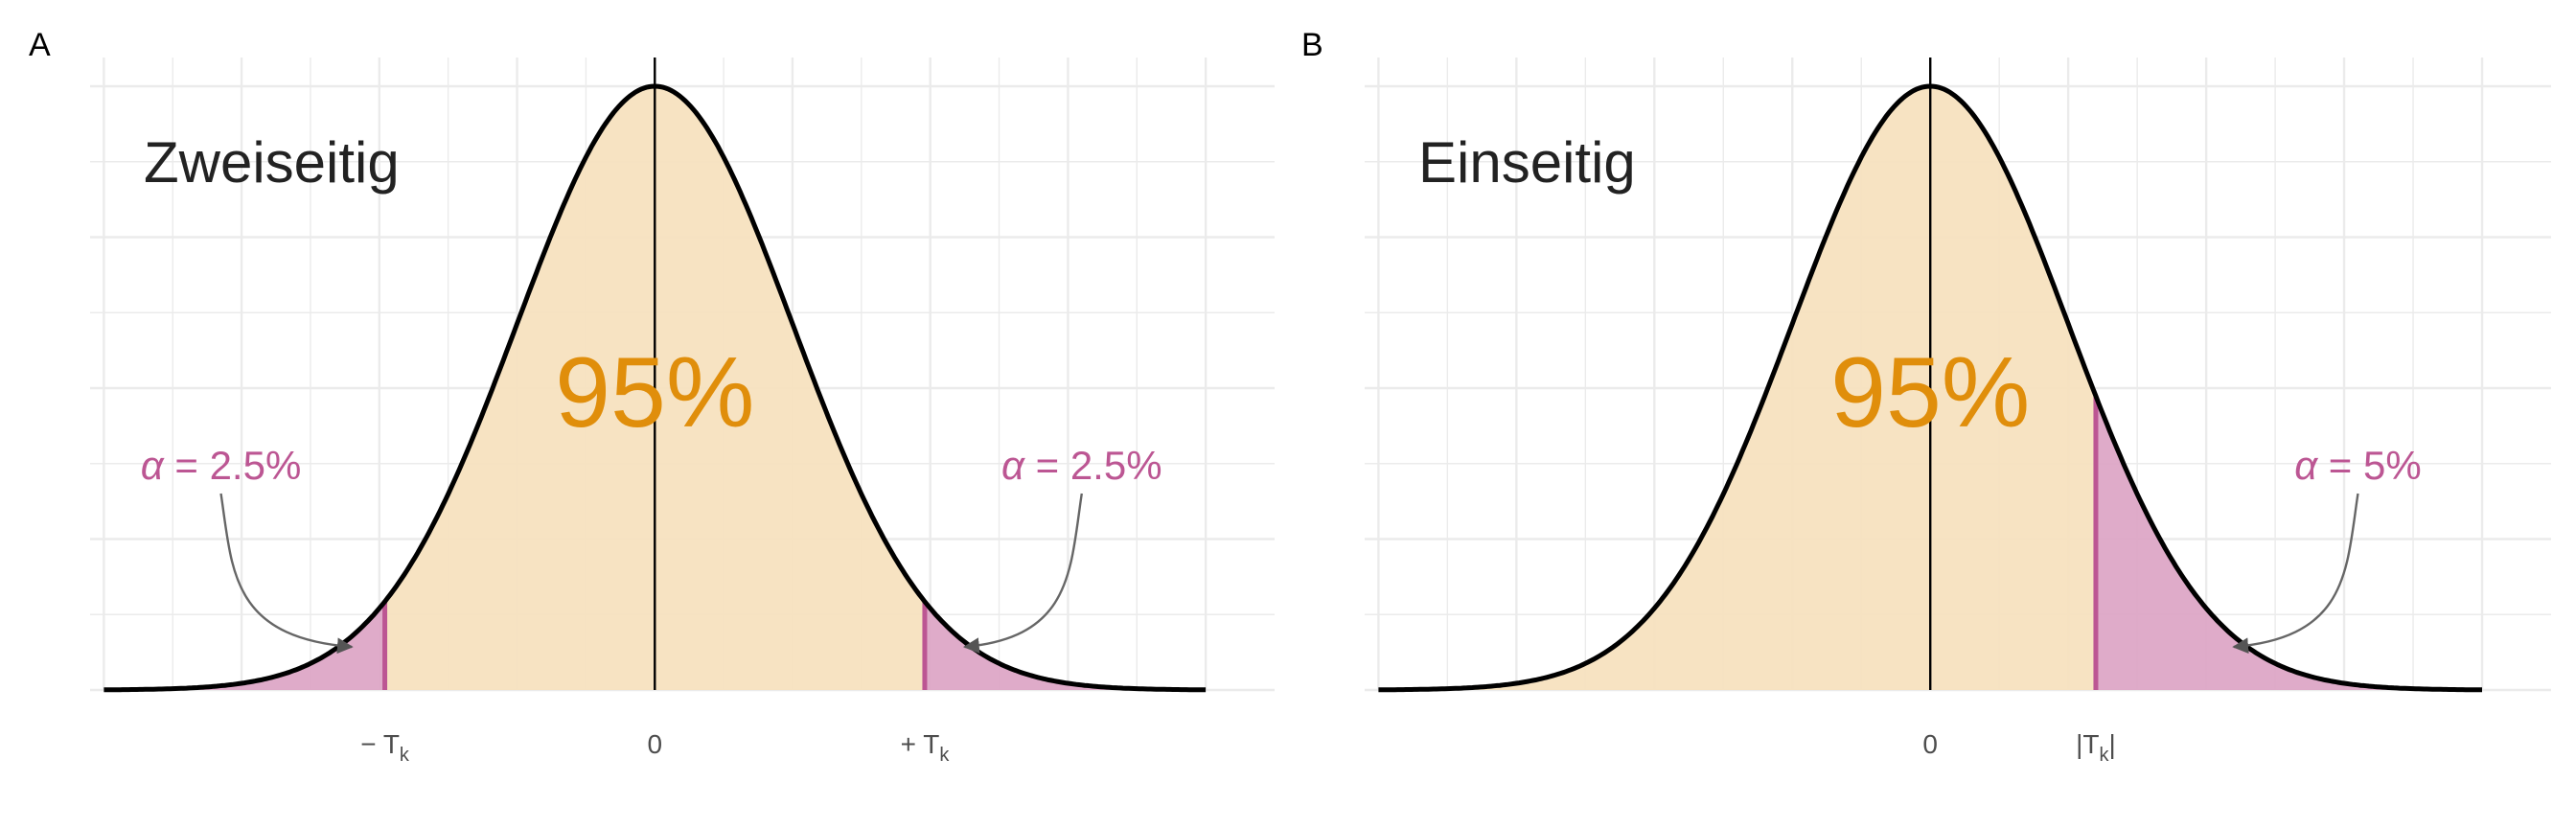 This screenshot has width=2576, height=828. I want to click on alpha-value: = 5%, so click(2369, 466).